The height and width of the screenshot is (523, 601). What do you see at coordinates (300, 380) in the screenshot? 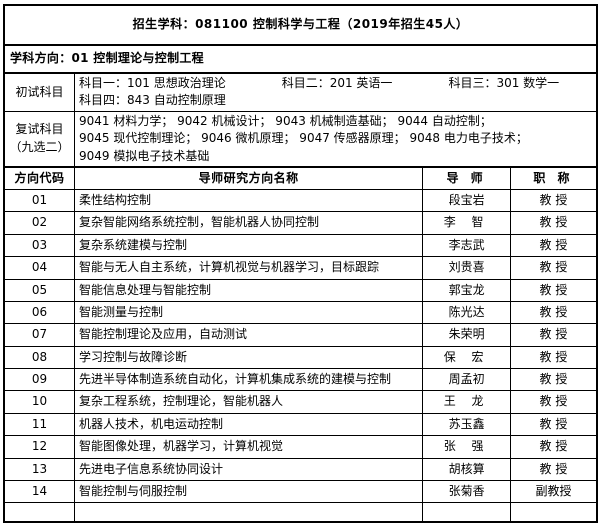
I see `table-row: 09 先进半导体制造系统自动化，计算机集成系统的建模与控制 周孟初教 授` at bounding box center [300, 380].